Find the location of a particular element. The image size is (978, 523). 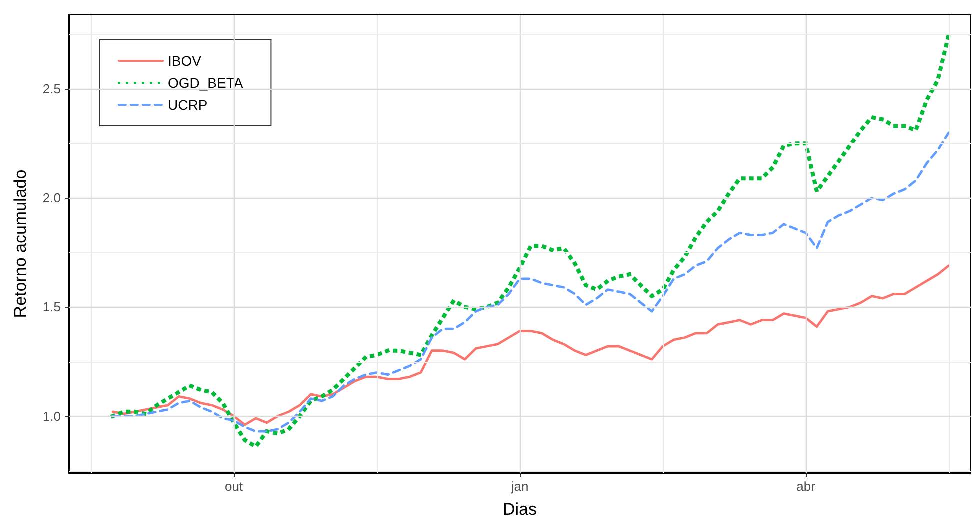

legend-label: IBOV is located at coordinates (185, 61).